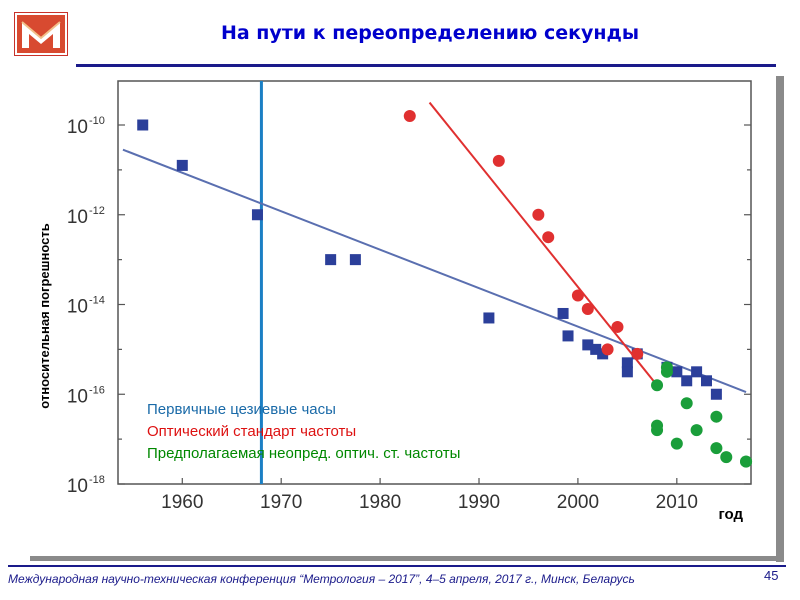  I want to click on legend-entry: Оптический стандарт частоты, so click(251, 431).